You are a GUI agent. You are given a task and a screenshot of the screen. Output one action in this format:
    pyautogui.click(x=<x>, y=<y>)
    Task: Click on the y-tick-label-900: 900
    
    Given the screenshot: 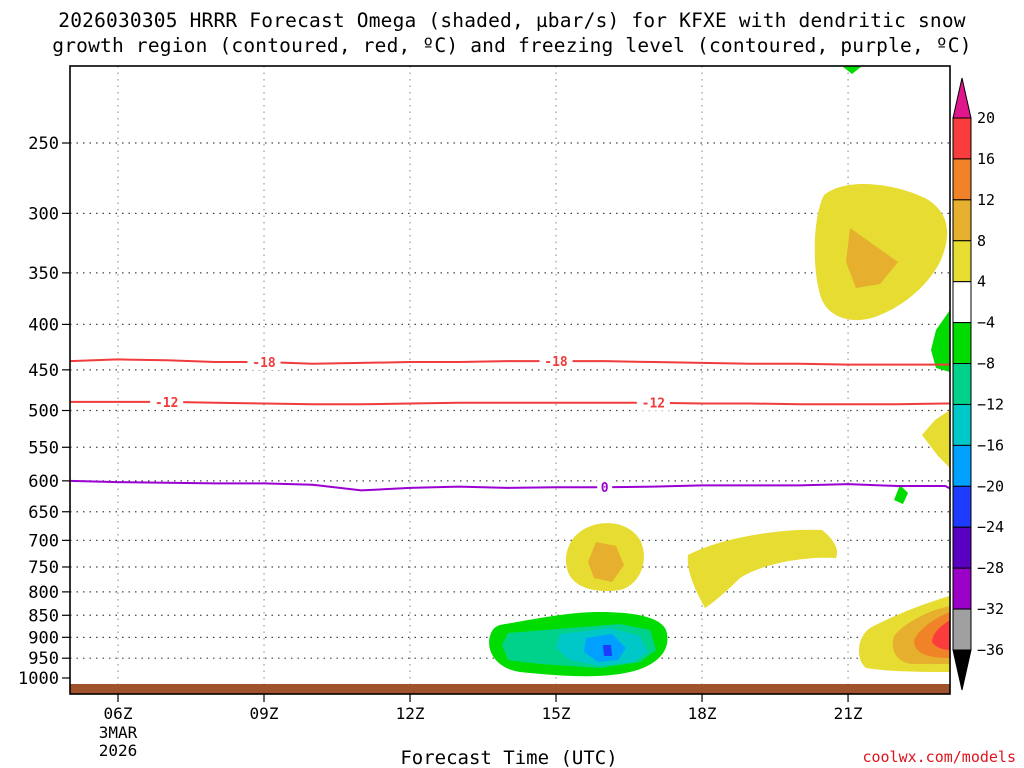 What is the action you would take?
    pyautogui.click(x=43, y=638)
    